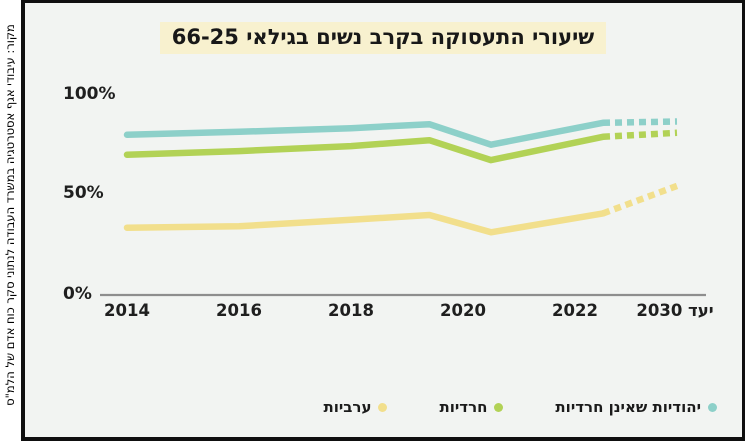 The height and width of the screenshot is (441, 745). I want to click on x-tick-2020: 2020, so click(463, 310).